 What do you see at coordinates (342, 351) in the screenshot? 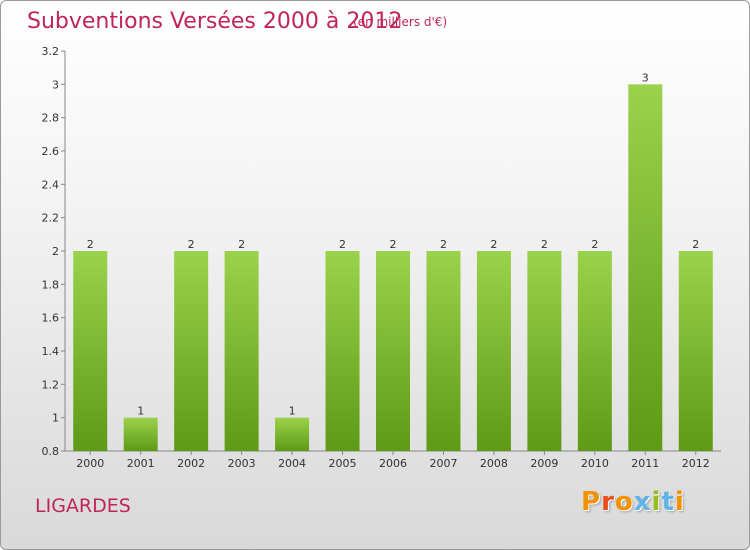
I see `bar-2005` at bounding box center [342, 351].